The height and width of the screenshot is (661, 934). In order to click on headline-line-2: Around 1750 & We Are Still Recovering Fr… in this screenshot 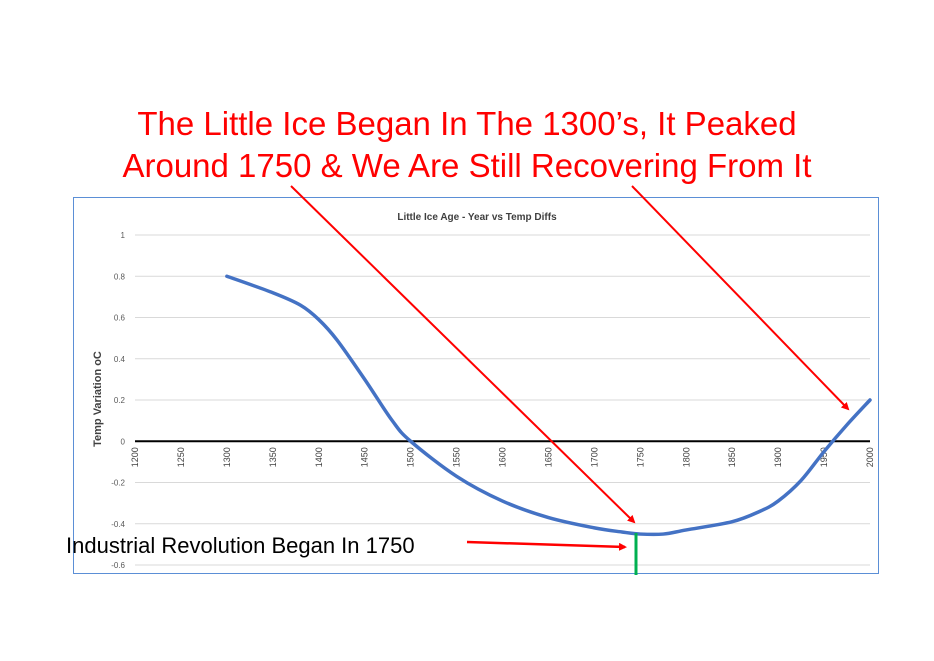, I will do `click(467, 165)`.